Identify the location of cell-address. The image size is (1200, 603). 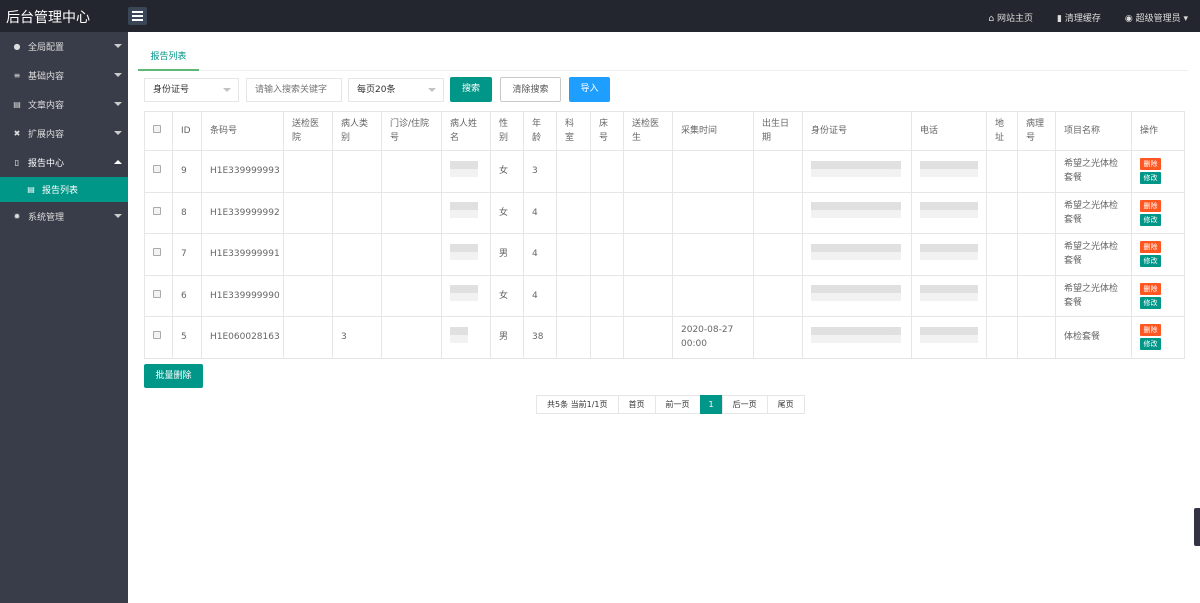
(1002, 337).